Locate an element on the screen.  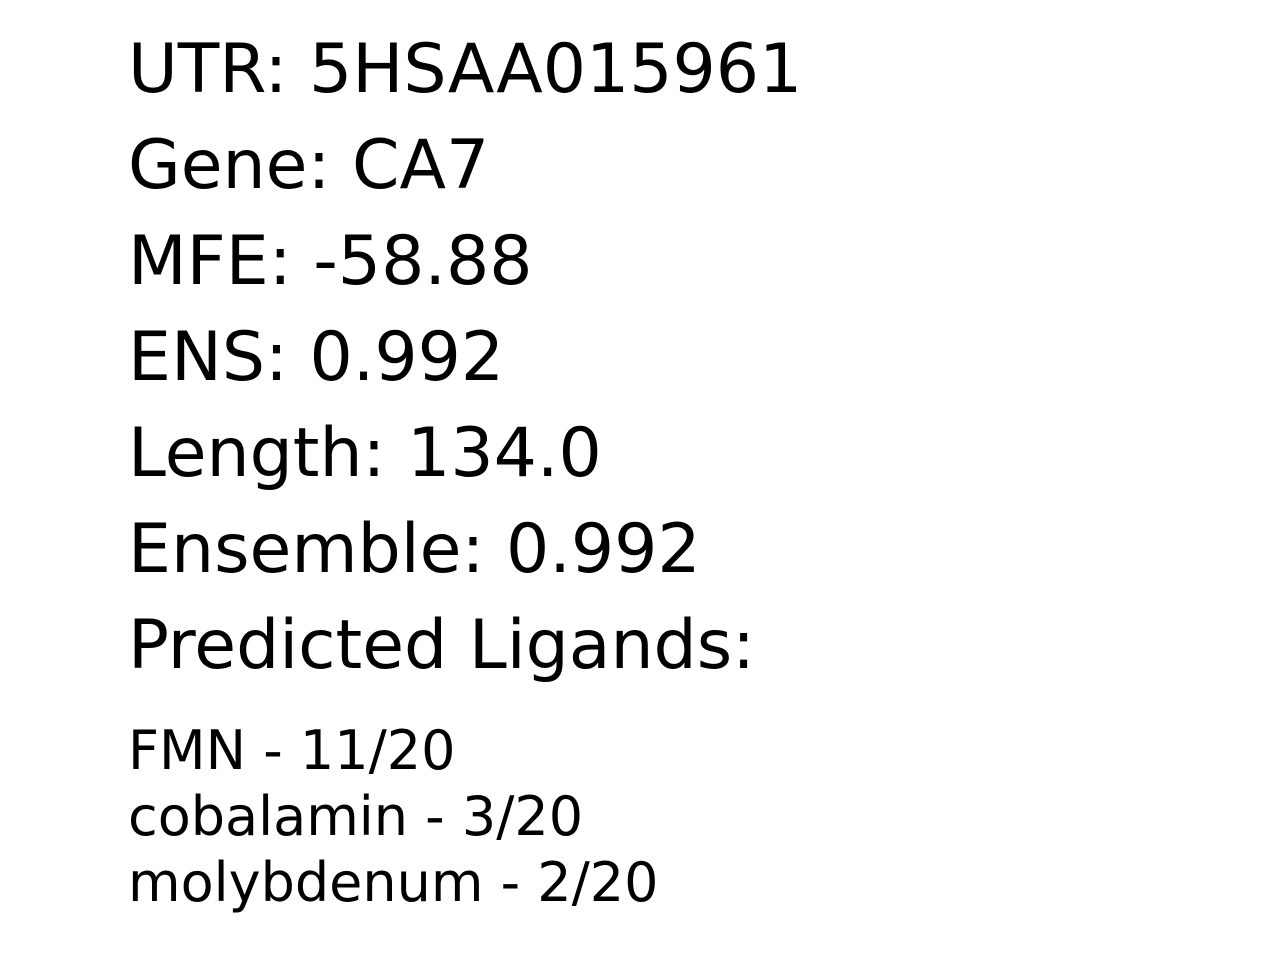
ligand-item-cobalamin: cobalamin - 3/20 is located at coordinates (356, 816).